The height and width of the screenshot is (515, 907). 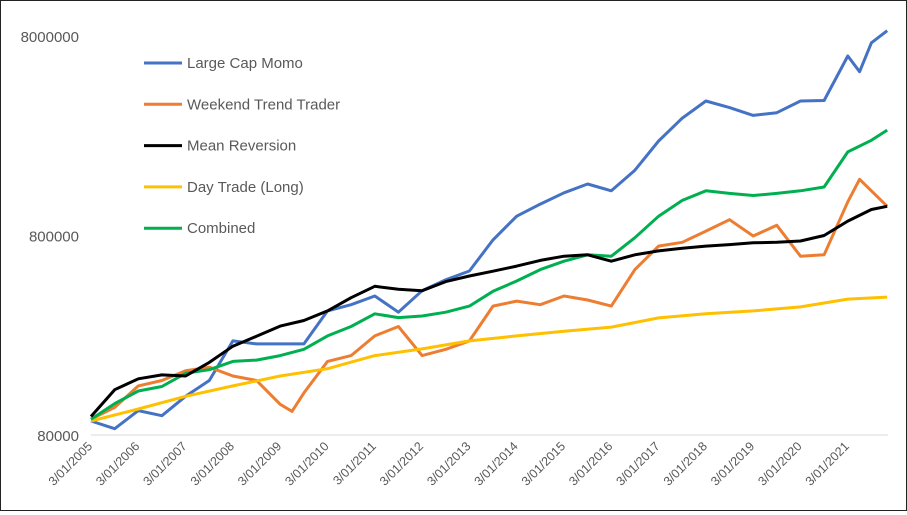 I want to click on legend-item: Large Cap Momo, so click(x=223, y=63).